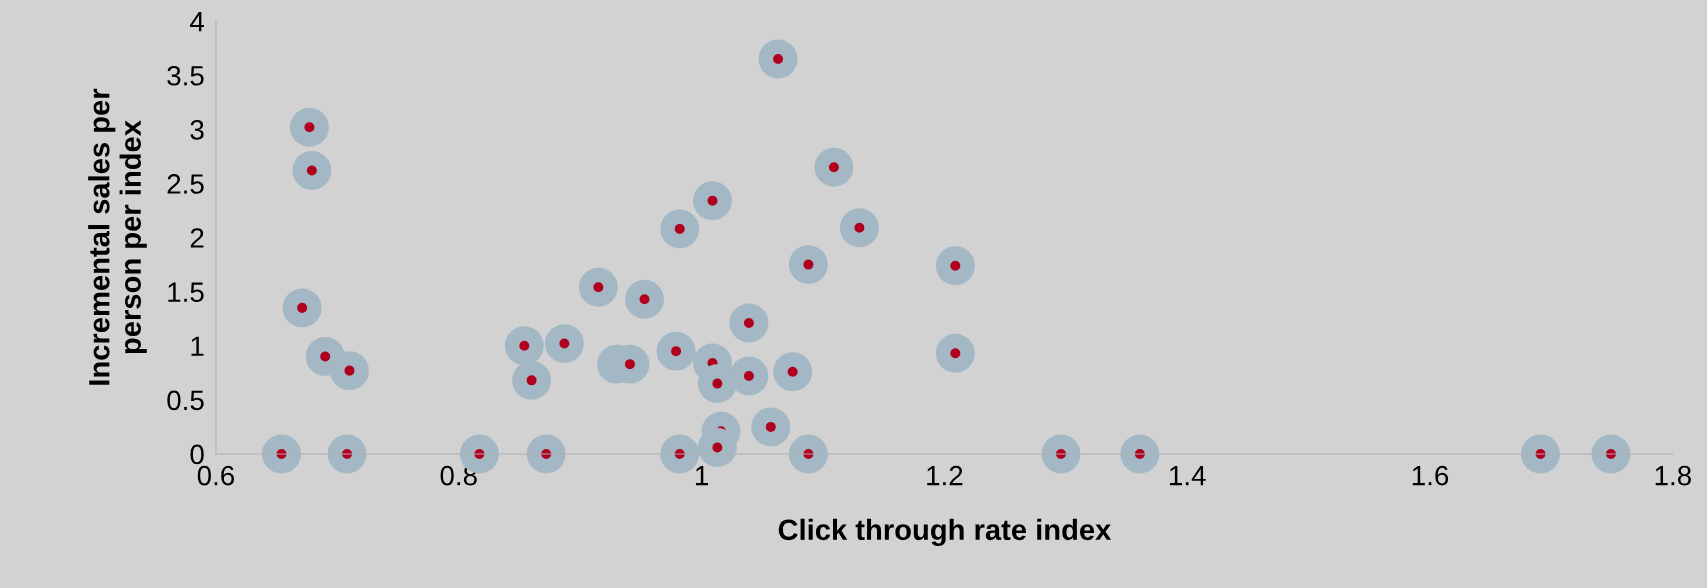 The height and width of the screenshot is (588, 1707). I want to click on y-tick-label: 0, so click(197, 454).